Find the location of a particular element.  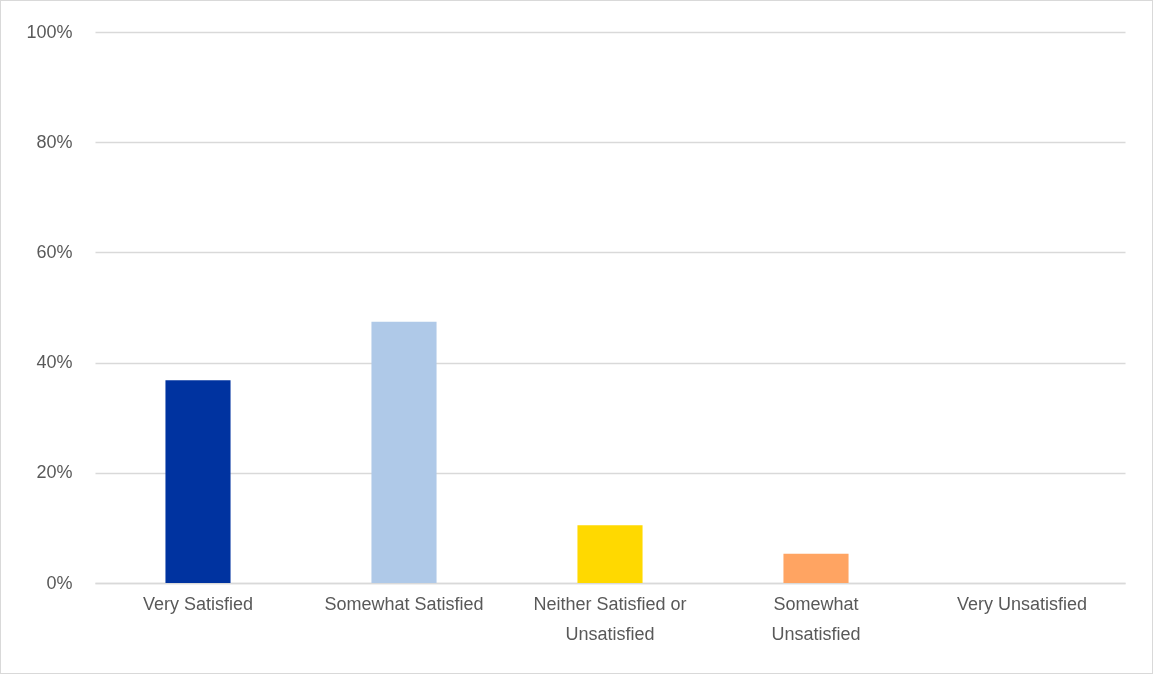

y-tick-label: 100% is located at coordinates (49, 31).